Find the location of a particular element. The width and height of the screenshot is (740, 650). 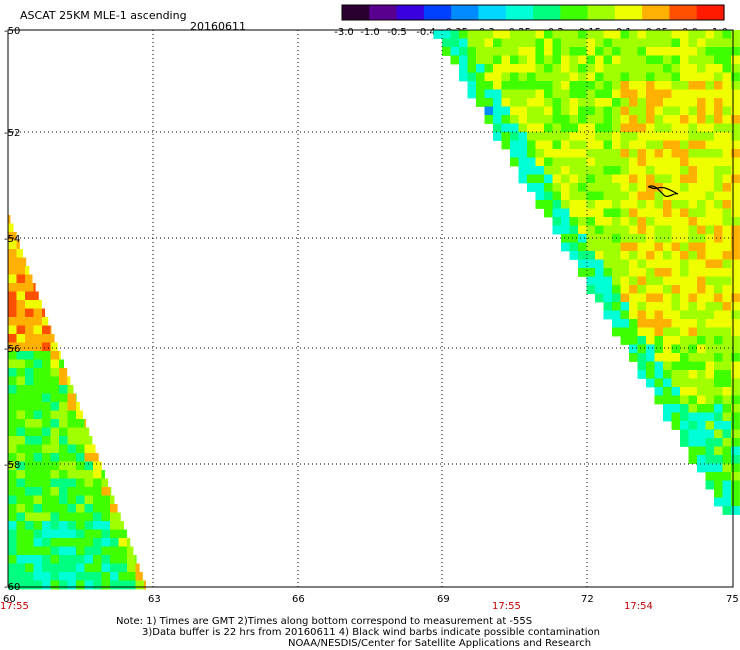

time-label: 17:54 is located at coordinates (638, 606).